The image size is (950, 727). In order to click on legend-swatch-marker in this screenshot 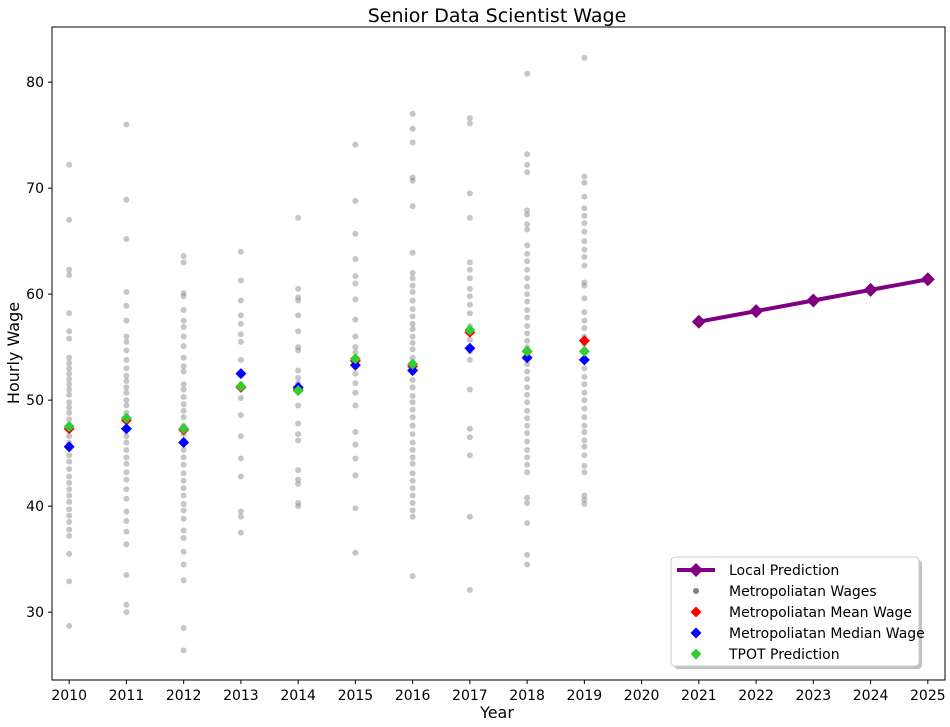, I will do `click(696, 570)`.